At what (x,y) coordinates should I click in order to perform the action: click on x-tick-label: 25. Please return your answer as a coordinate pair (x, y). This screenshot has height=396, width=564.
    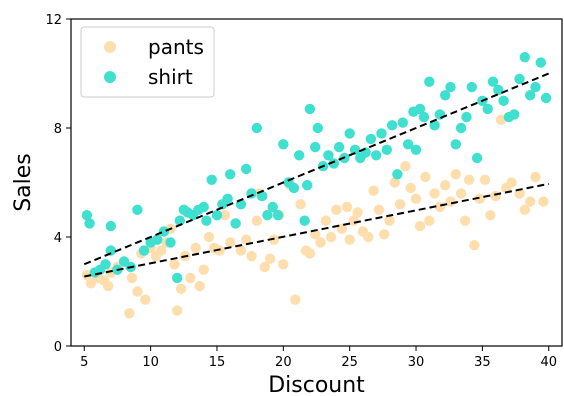
    Looking at the image, I should click on (349, 362).